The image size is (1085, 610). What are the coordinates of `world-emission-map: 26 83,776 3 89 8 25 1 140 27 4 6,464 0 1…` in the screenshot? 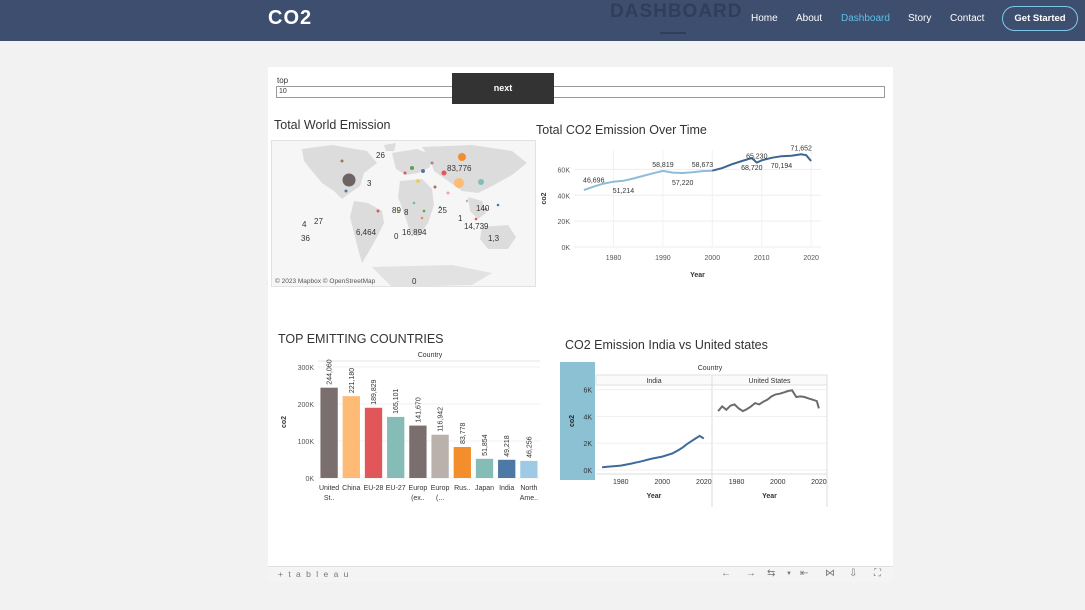 It's located at (403, 213).